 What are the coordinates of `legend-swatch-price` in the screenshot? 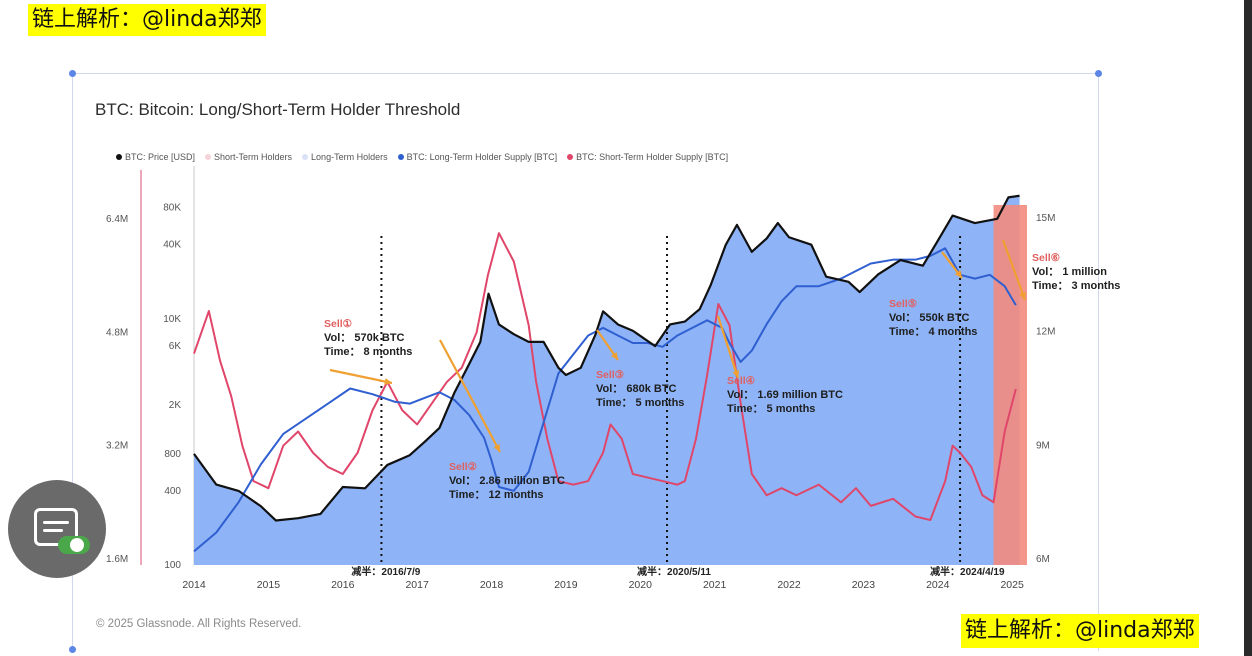 It's located at (119, 157).